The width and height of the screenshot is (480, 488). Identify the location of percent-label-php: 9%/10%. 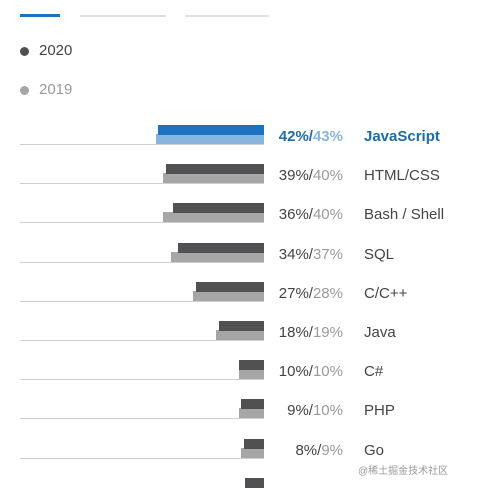
(299, 411).